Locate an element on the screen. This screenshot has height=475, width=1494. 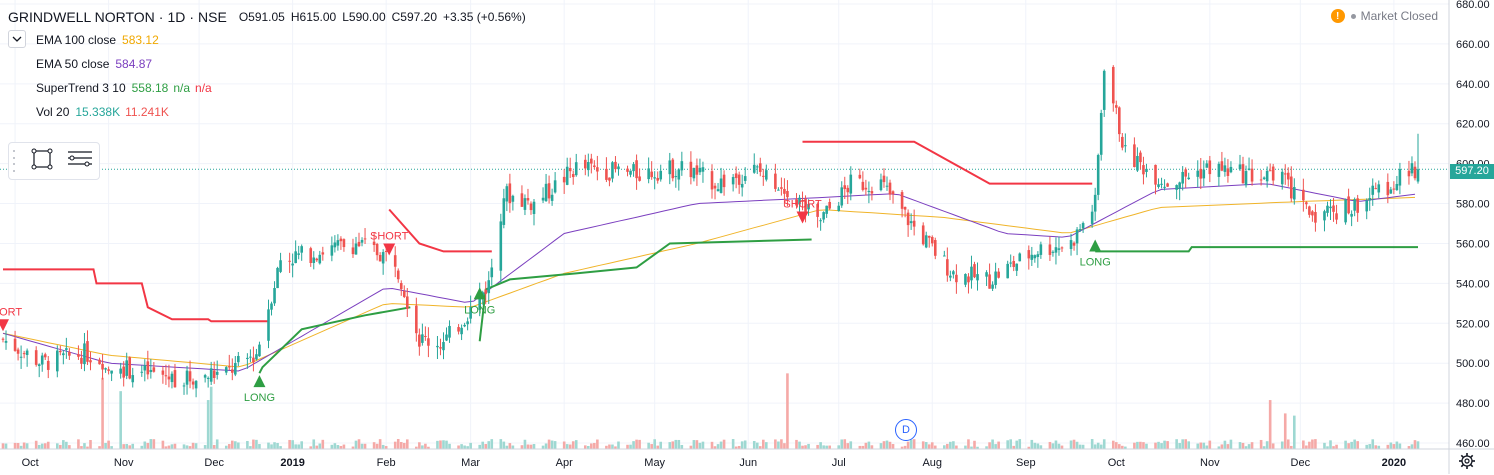
indicator-row-supertrend: SuperTrend 3 10 558.18 n/a n/a is located at coordinates (267, 88).